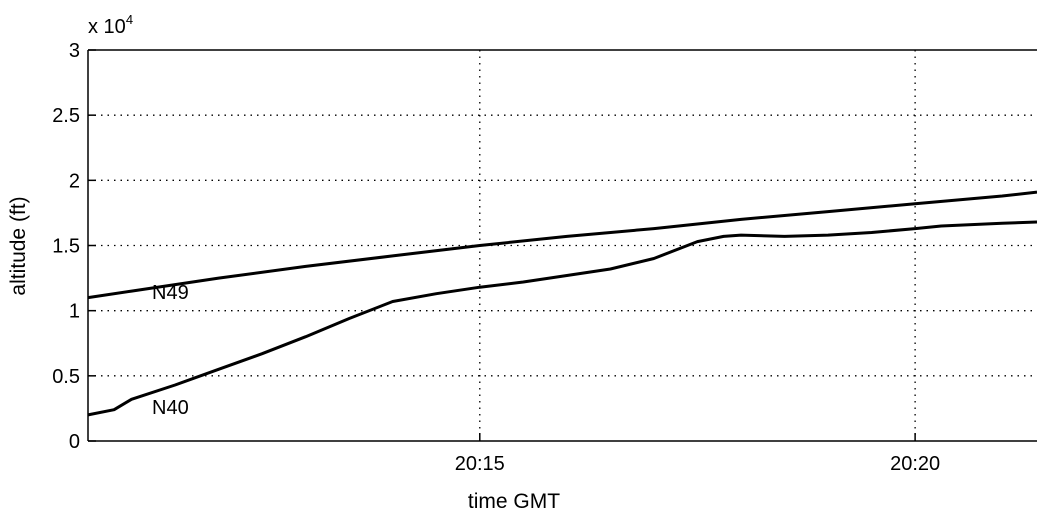  Describe the element at coordinates (74, 312) in the screenshot. I see `y-tick-label: 1` at that location.